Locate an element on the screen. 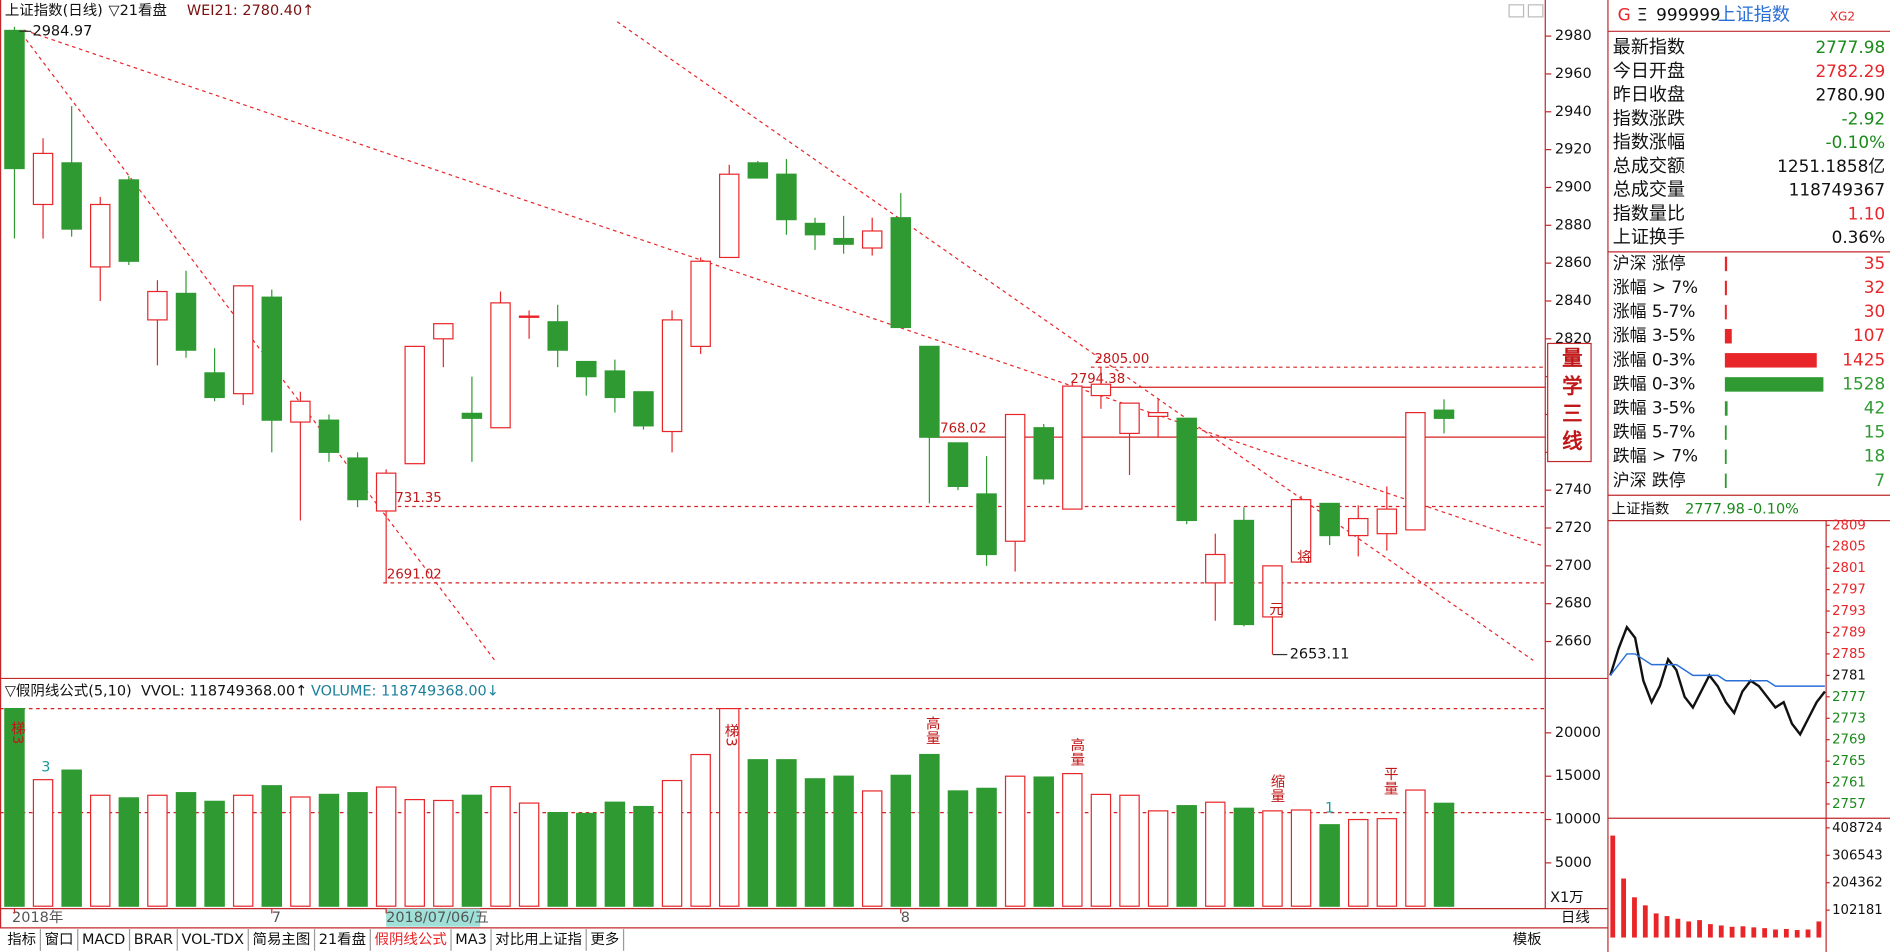  quote-label: 指数涨幅 is located at coordinates (1649, 142).